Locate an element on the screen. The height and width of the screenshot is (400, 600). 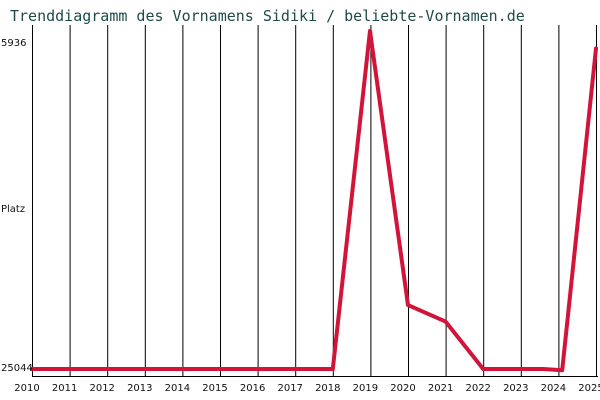
y-tick-labels: 5936 25044 is located at coordinates (17, 206).